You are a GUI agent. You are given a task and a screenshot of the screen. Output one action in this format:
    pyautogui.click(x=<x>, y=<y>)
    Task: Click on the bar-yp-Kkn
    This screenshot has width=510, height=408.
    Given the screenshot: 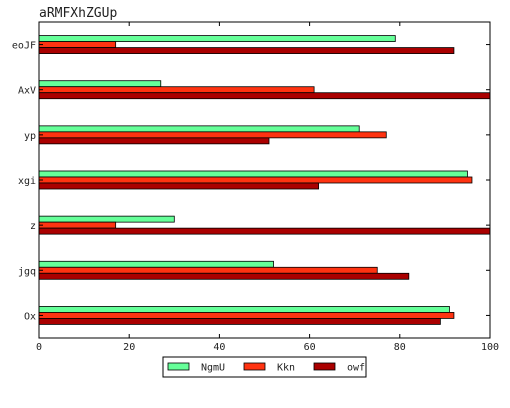 What is the action you would take?
    pyautogui.click(x=212, y=135)
    